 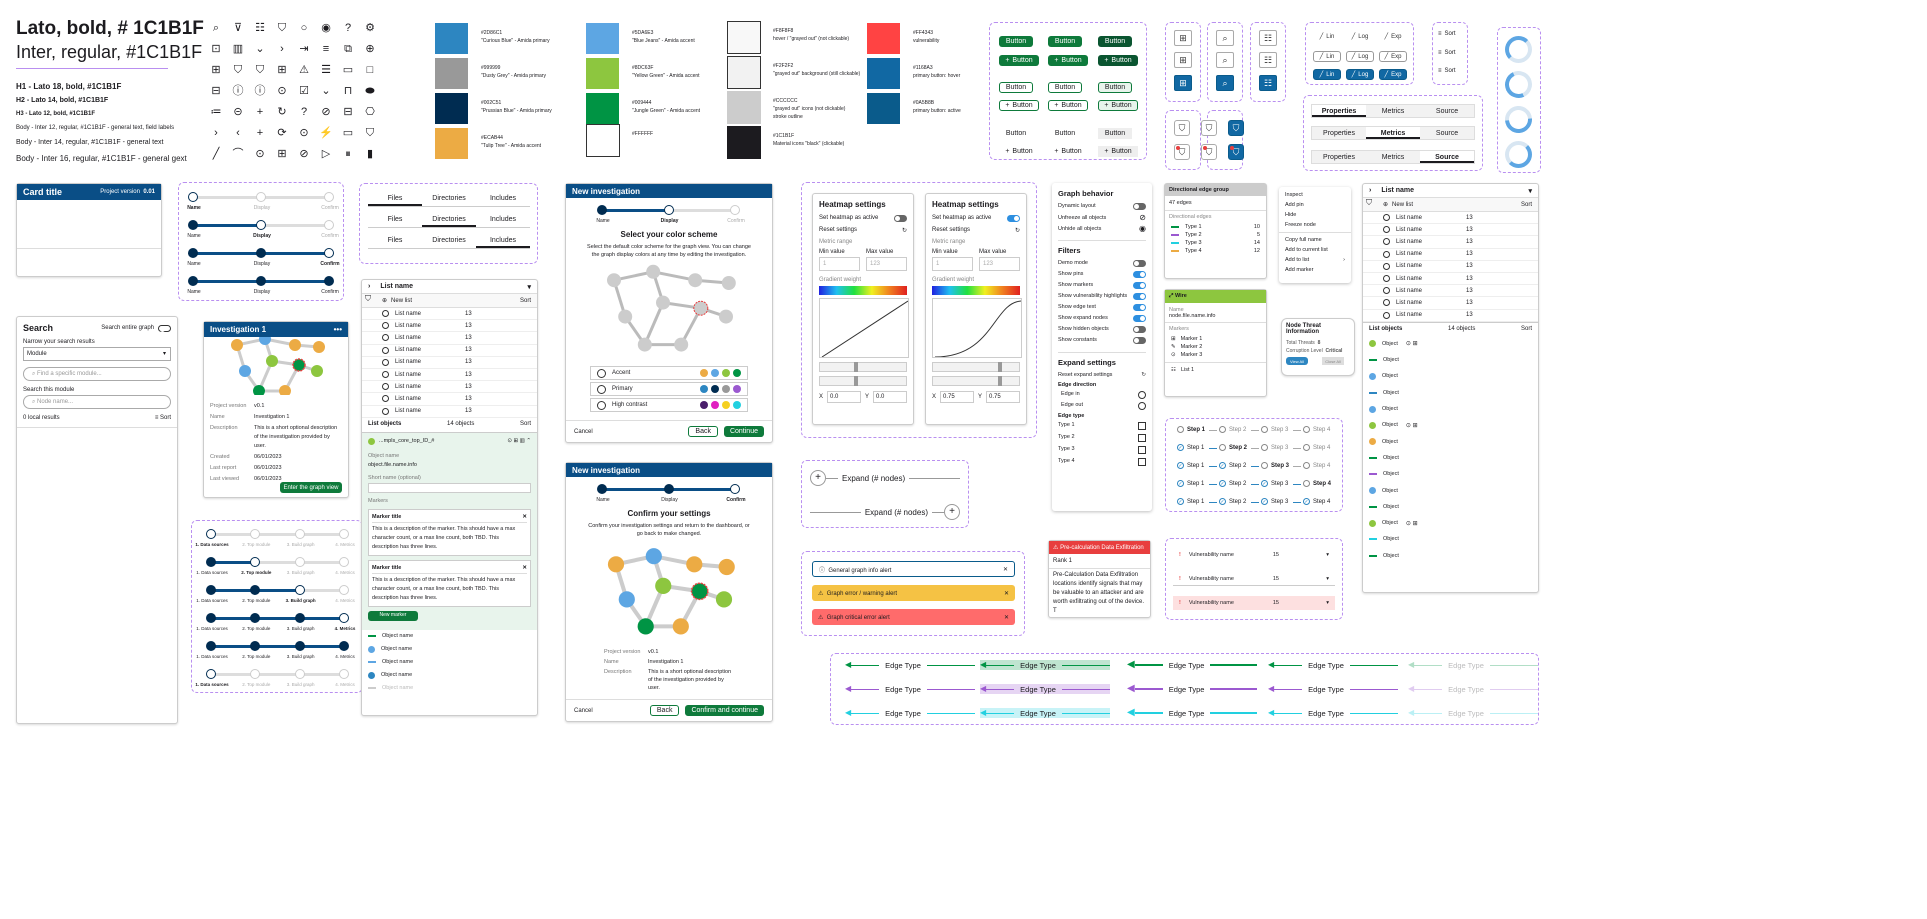 I want to click on context-item: Inspect, so click(x=1315, y=195).